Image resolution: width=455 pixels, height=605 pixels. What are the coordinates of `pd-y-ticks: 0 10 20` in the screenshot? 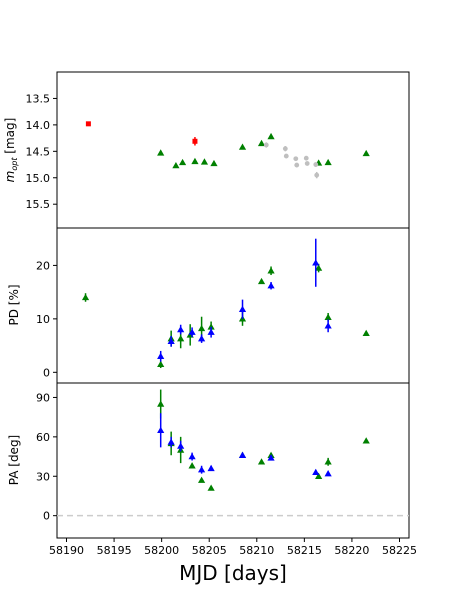 It's located at (46, 319).